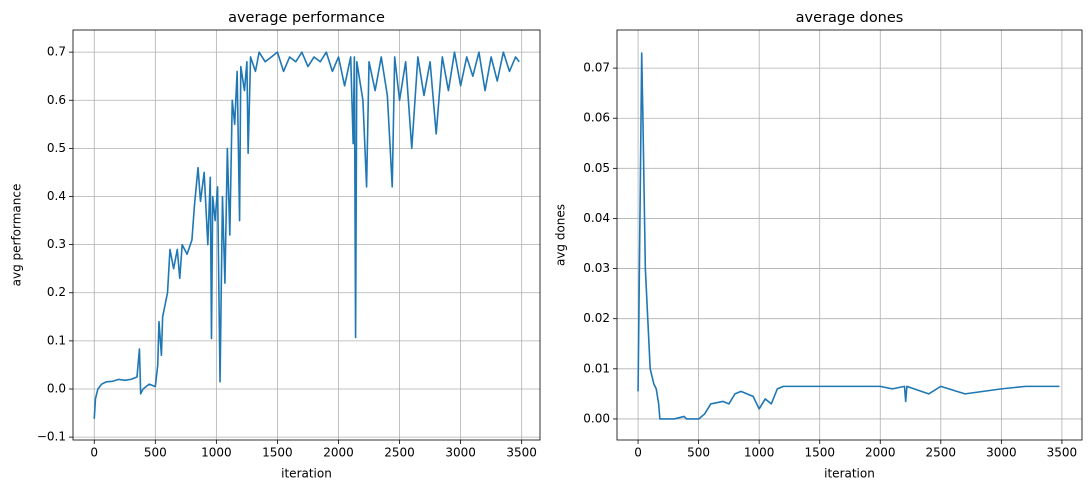 The height and width of the screenshot is (491, 1091). I want to click on y-tick-label: 0.07, so click(596, 68).